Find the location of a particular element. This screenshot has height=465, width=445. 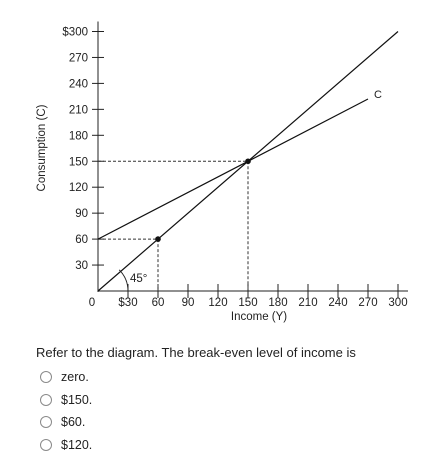

x-tick-label: 270 is located at coordinates (367, 303).